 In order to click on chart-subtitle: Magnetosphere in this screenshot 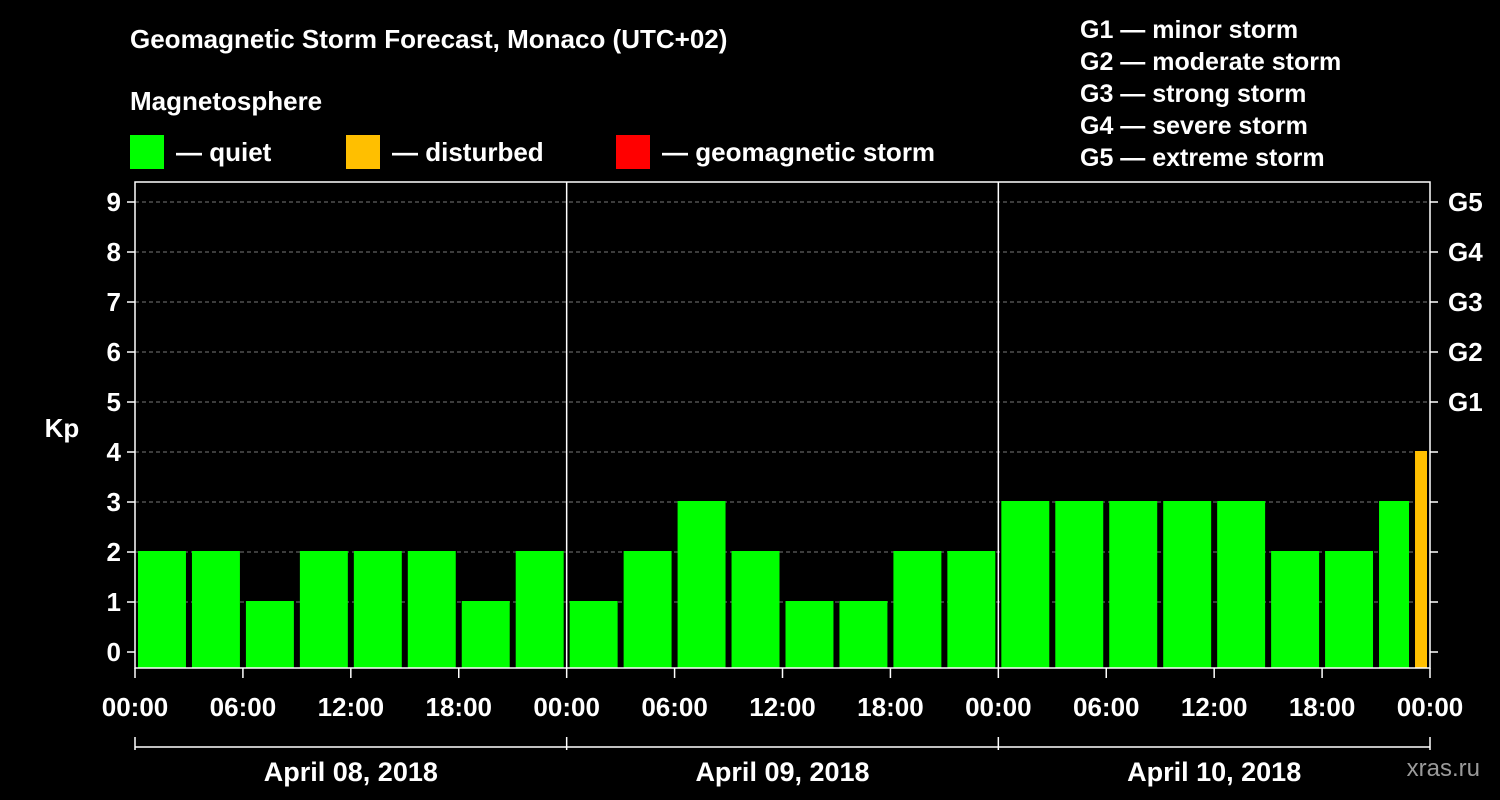, I will do `click(226, 101)`.